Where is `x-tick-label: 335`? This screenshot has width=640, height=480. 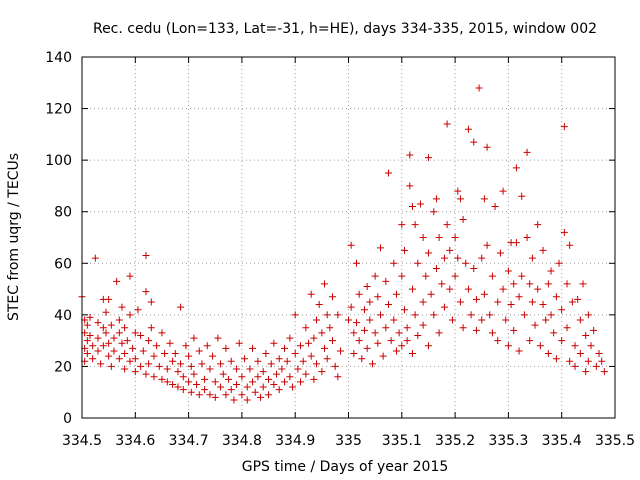 x-tick-label: 335 is located at coordinates (348, 441).